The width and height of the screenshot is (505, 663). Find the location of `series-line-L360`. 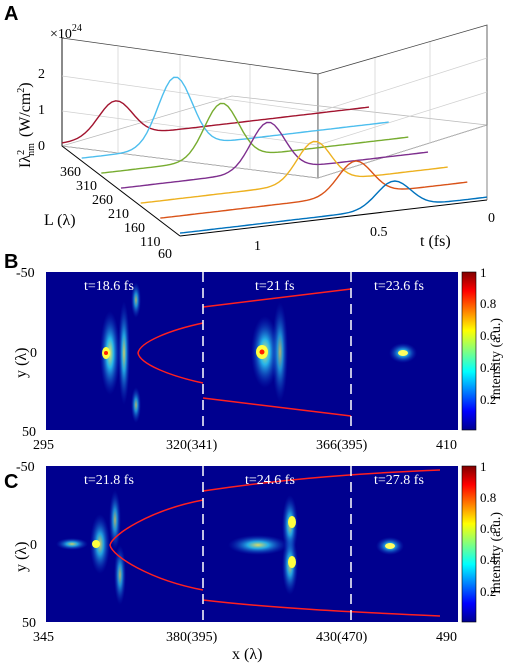

series-line-L360 is located at coordinates (215, 122).